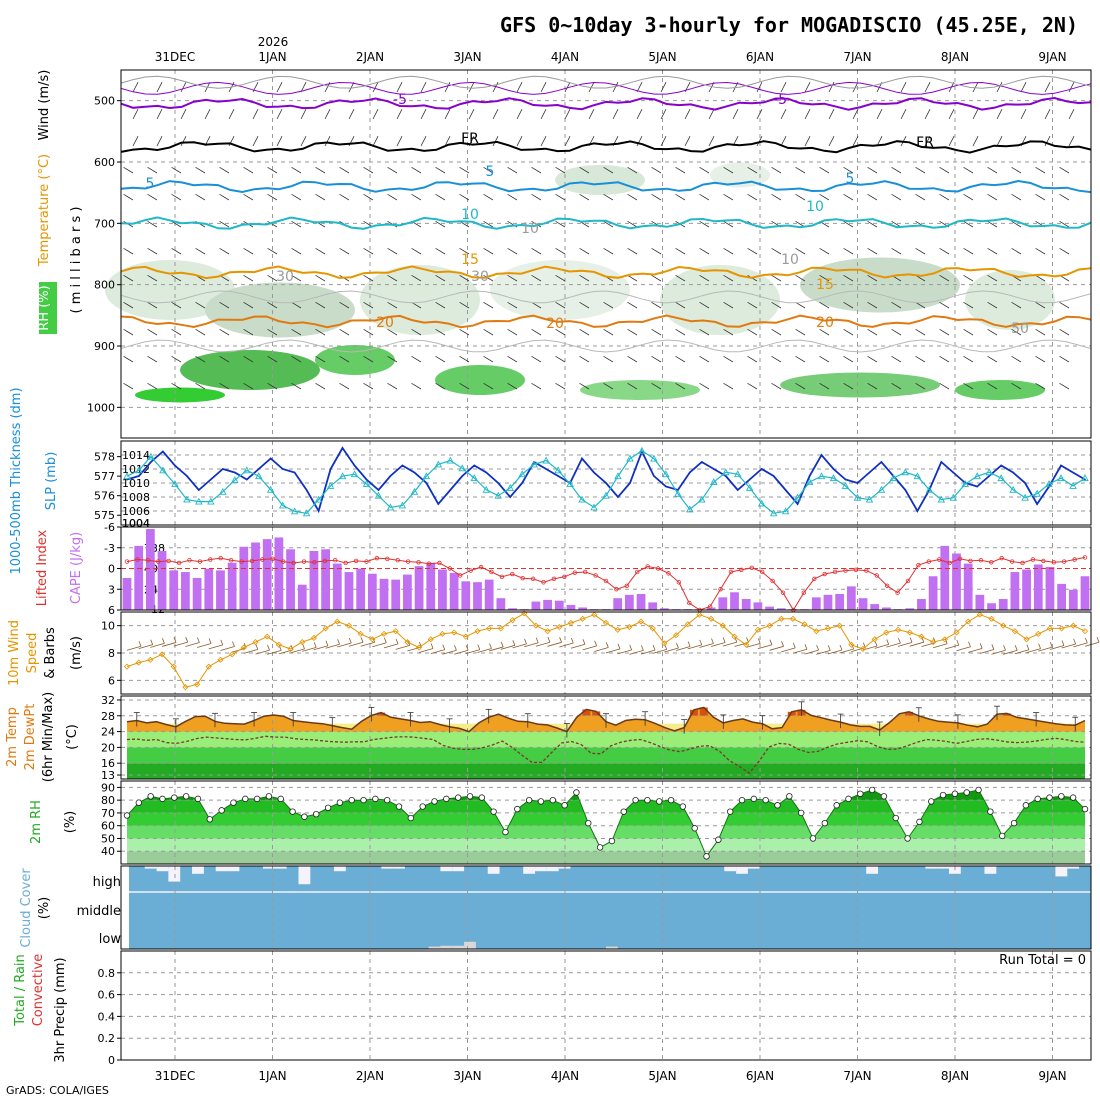 Image resolution: width=1100 pixels, height=1100 pixels. Describe the element at coordinates (36, 822) in the screenshot. I see `axis-label: 2m RH` at that location.